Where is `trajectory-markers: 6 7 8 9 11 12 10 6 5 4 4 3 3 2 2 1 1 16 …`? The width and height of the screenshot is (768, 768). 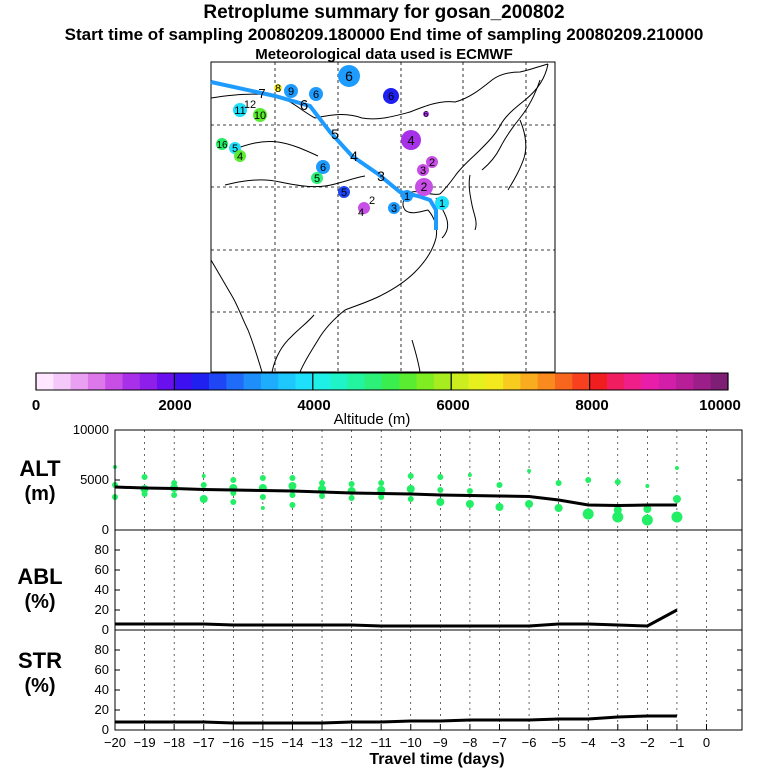
trajectory-markers: 6 7 8 9 11 12 10 6 5 4 4 3 3 2 2 1 1 16 … is located at coordinates (332, 142).